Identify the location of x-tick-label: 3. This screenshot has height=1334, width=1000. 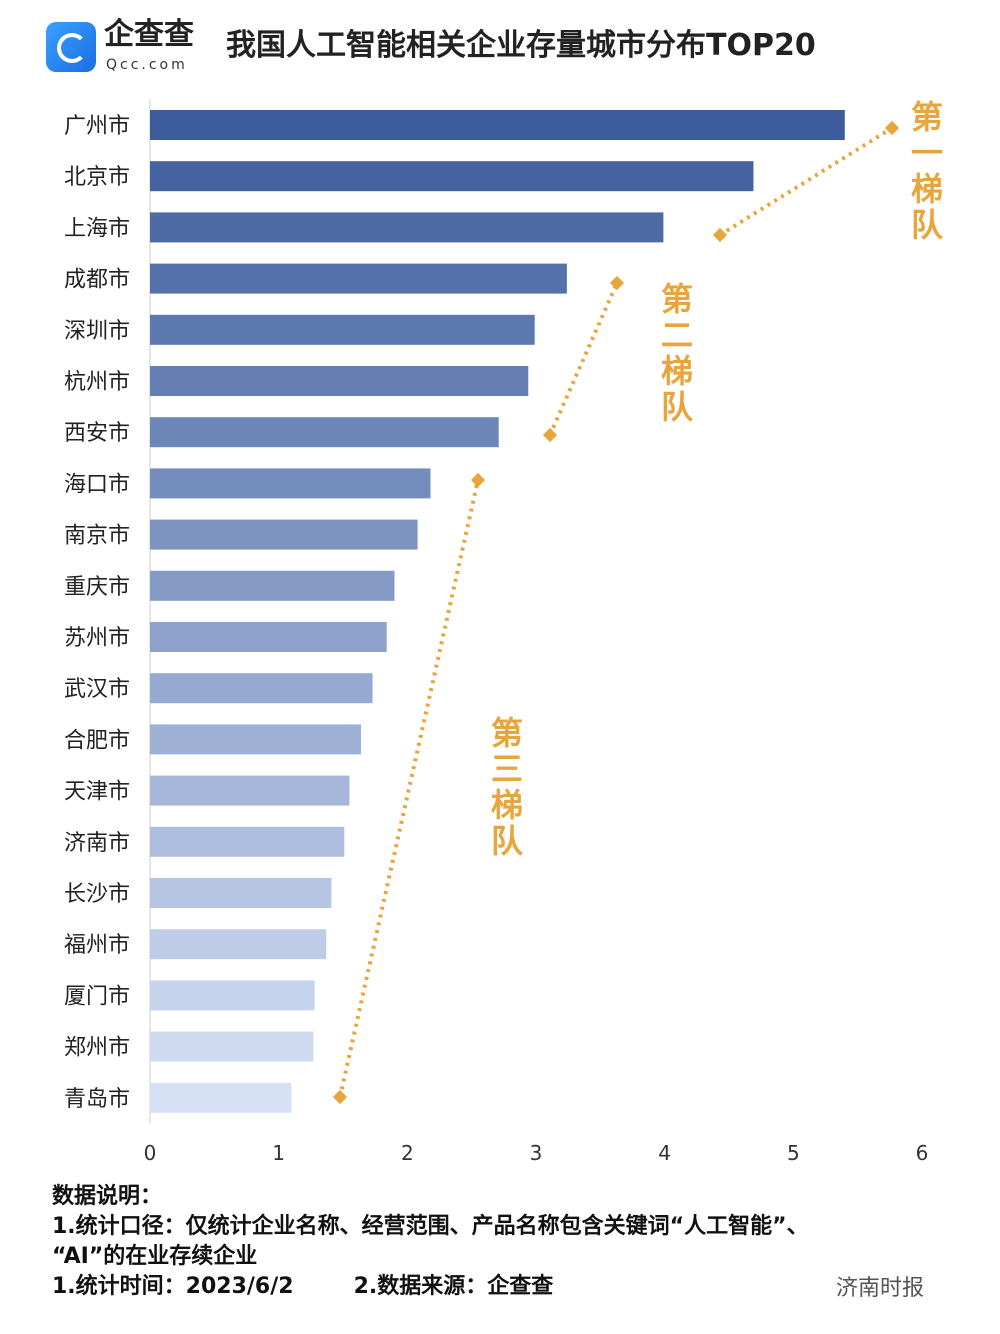
(536, 1153).